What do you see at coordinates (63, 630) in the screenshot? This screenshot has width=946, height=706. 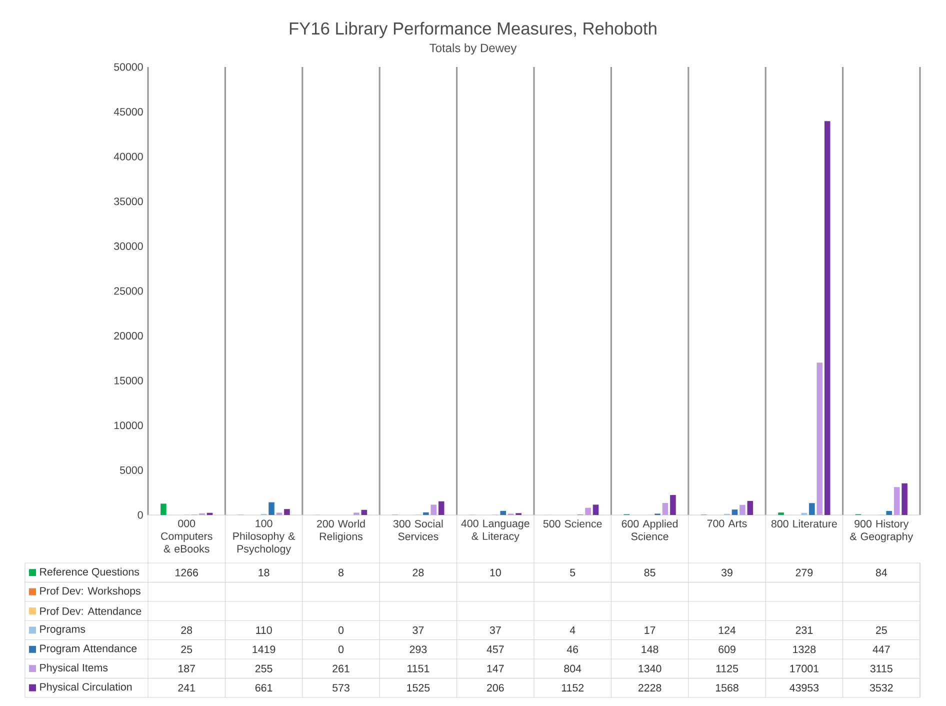 I see `legend-label: Programs` at bounding box center [63, 630].